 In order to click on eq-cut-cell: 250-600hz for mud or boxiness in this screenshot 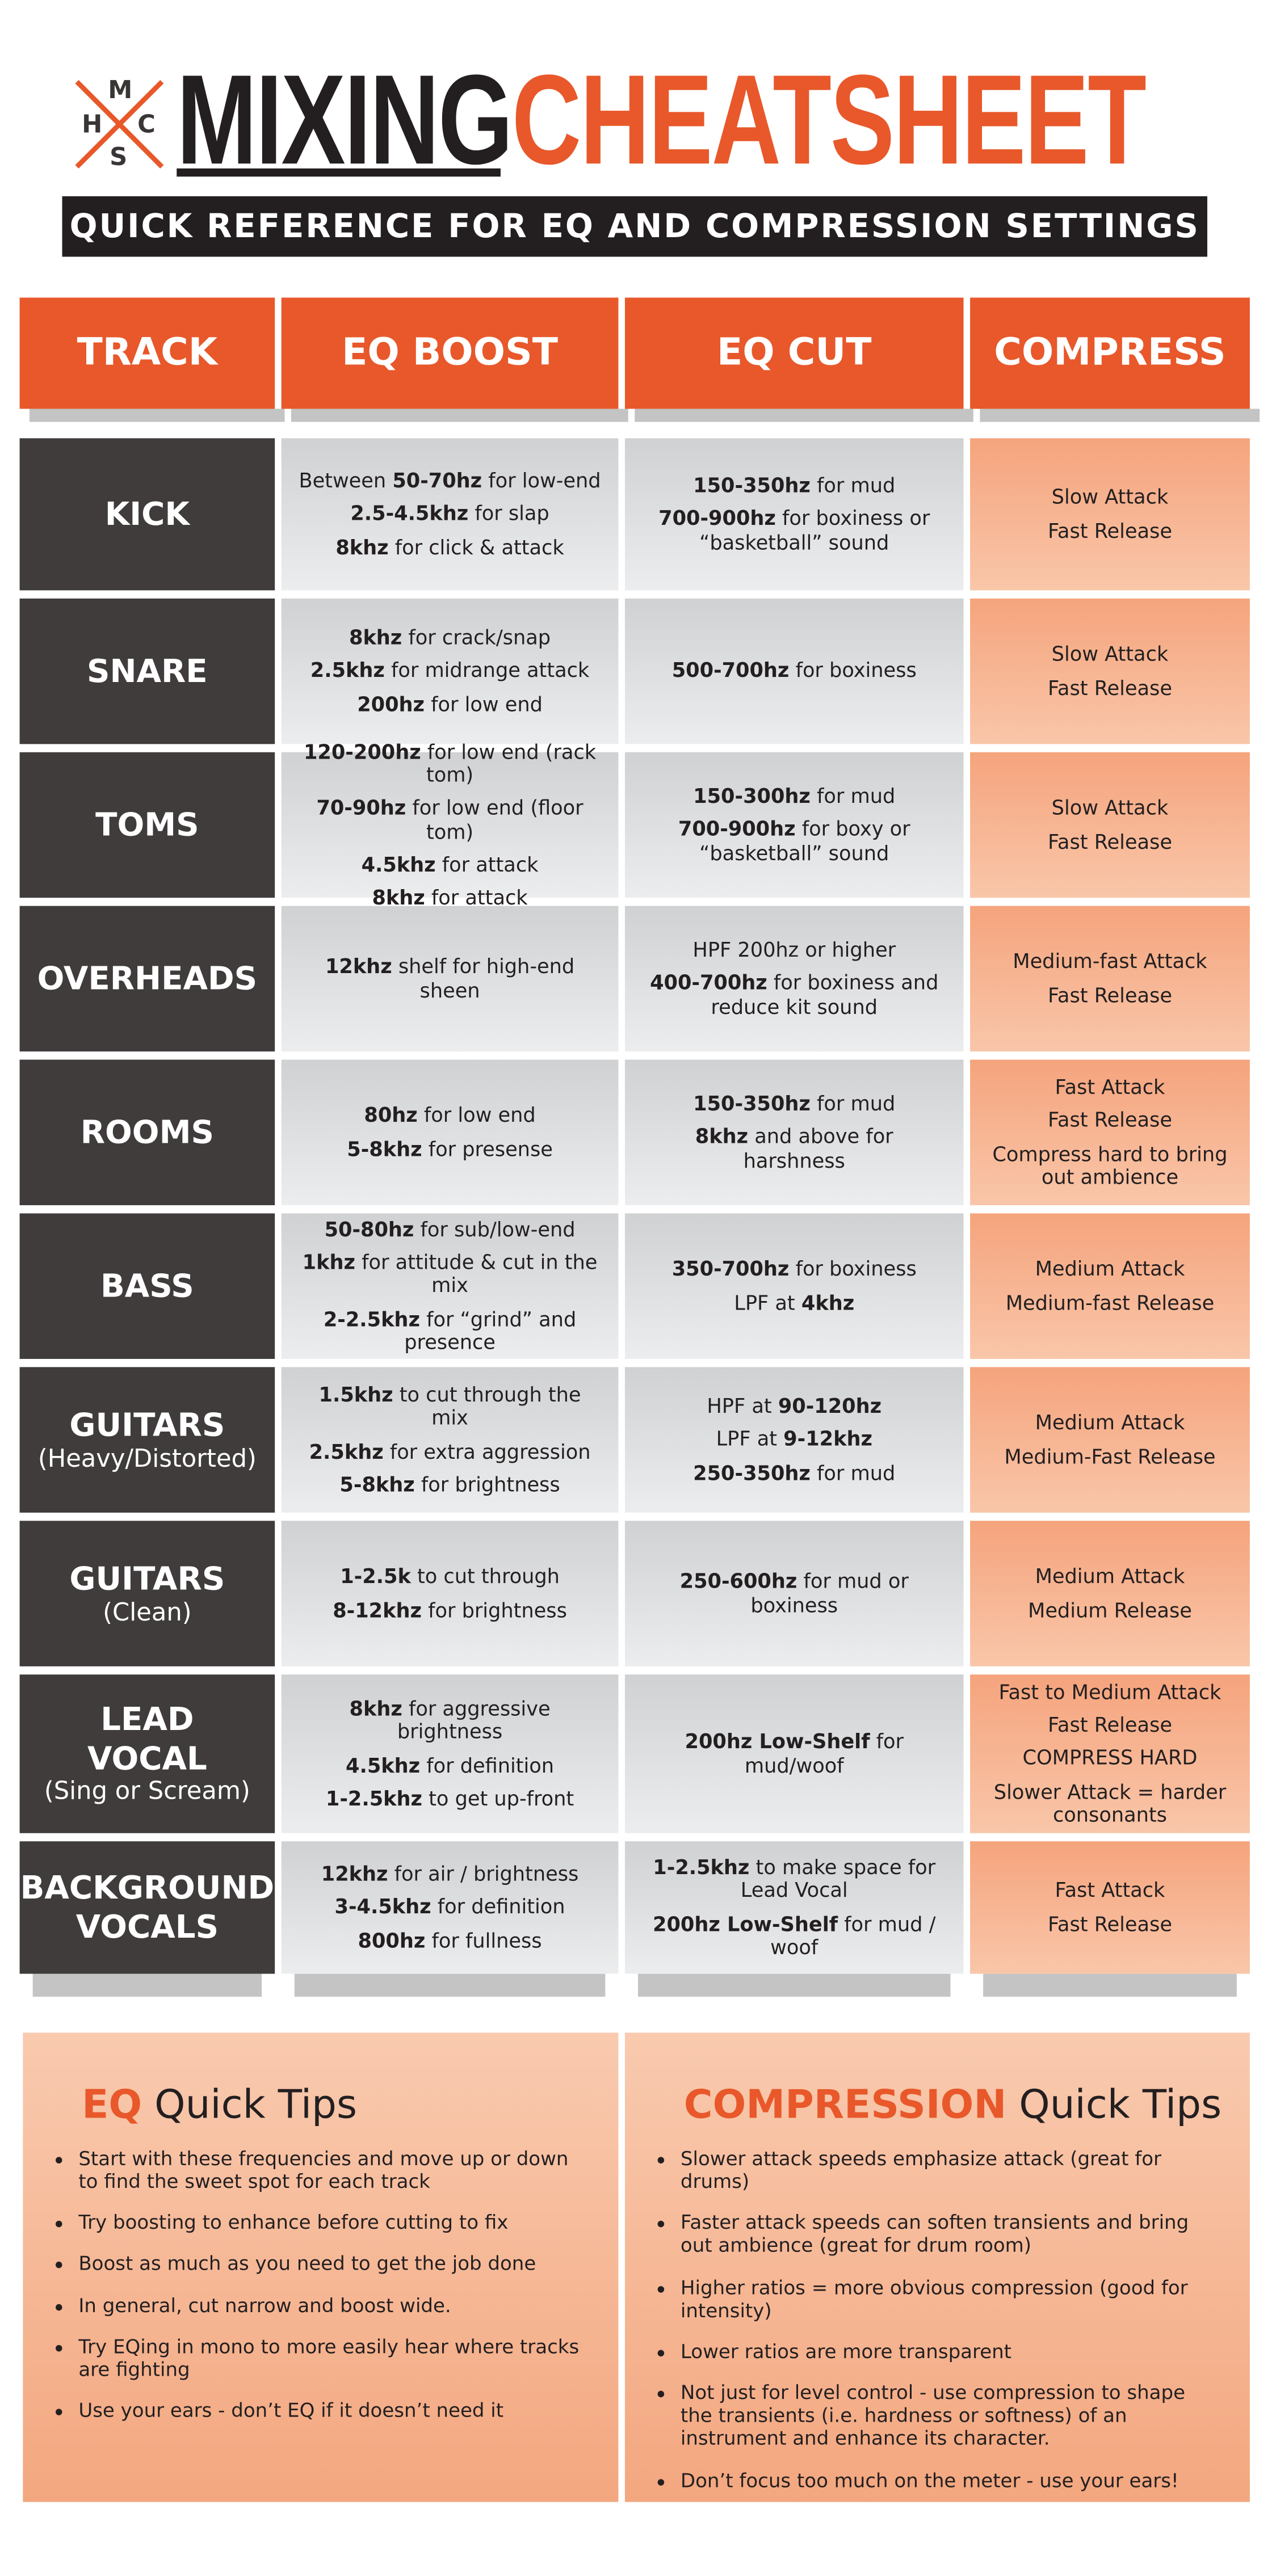, I will do `click(794, 1593)`.